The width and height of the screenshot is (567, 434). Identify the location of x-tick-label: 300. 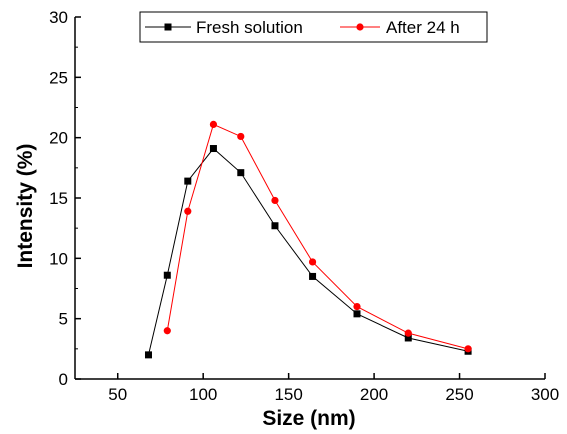
(545, 394).